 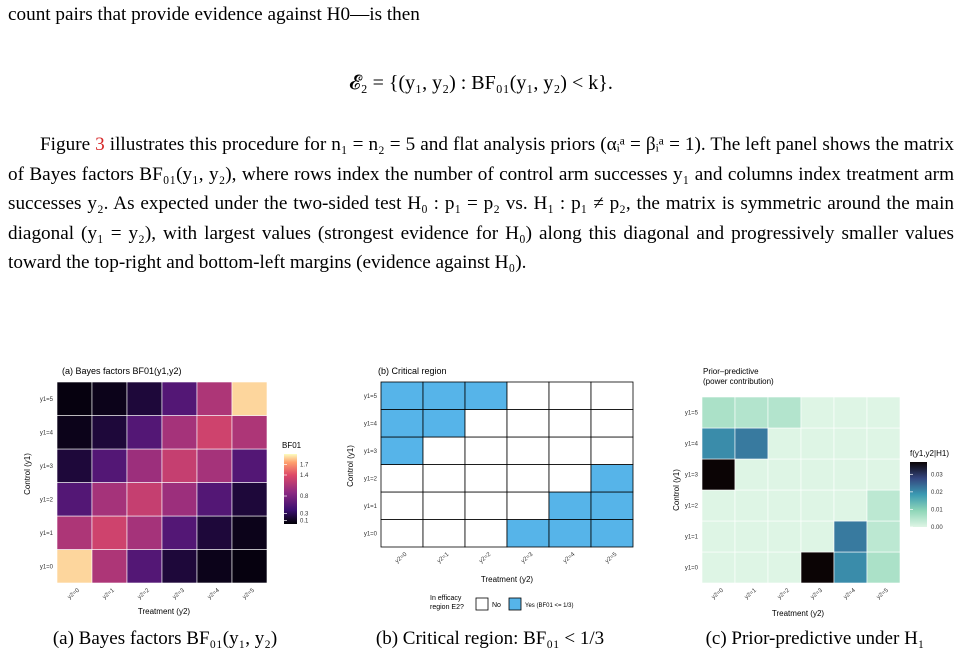 What do you see at coordinates (692, 445) in the screenshot?
I see `panel-c-ytick: y1=4` at bounding box center [692, 445].